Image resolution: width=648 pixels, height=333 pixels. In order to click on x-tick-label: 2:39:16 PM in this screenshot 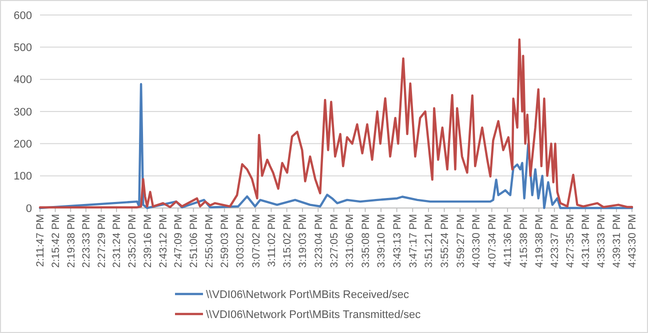, I will do `click(148, 241)`.